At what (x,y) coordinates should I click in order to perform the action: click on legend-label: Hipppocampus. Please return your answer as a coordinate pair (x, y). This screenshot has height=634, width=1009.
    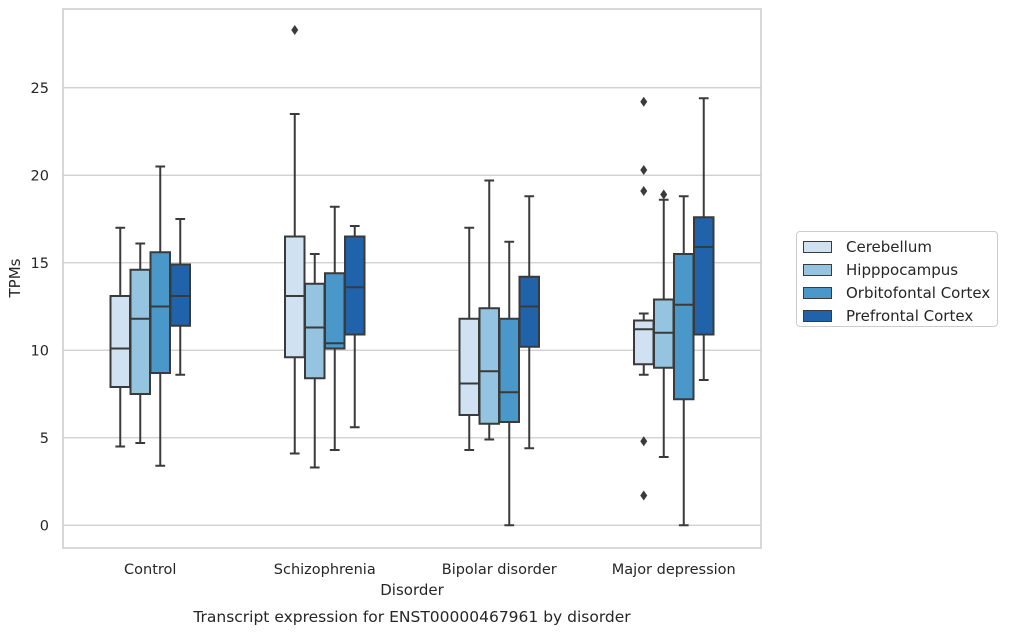
    Looking at the image, I should click on (902, 270).